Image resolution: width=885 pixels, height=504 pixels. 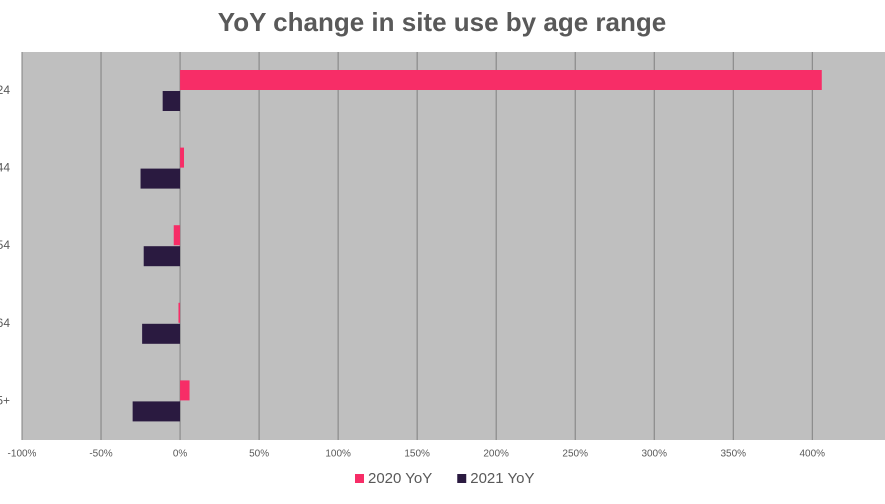 I want to click on y-tick-label: 64, so click(x=5, y=323).